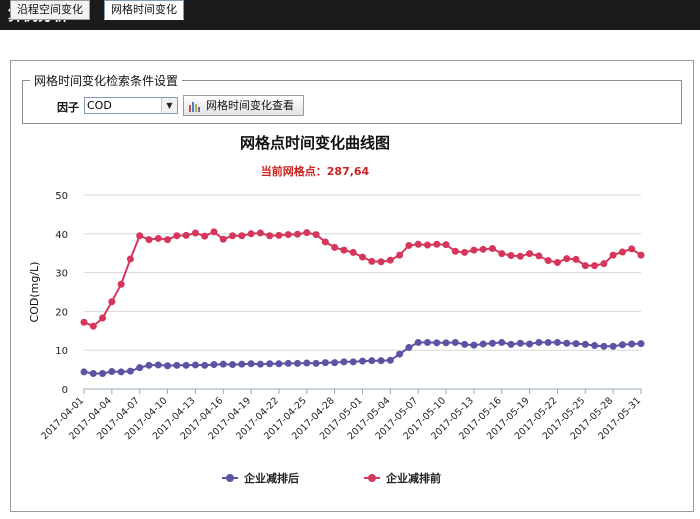  I want to click on factor-label: 因子, so click(68, 107).